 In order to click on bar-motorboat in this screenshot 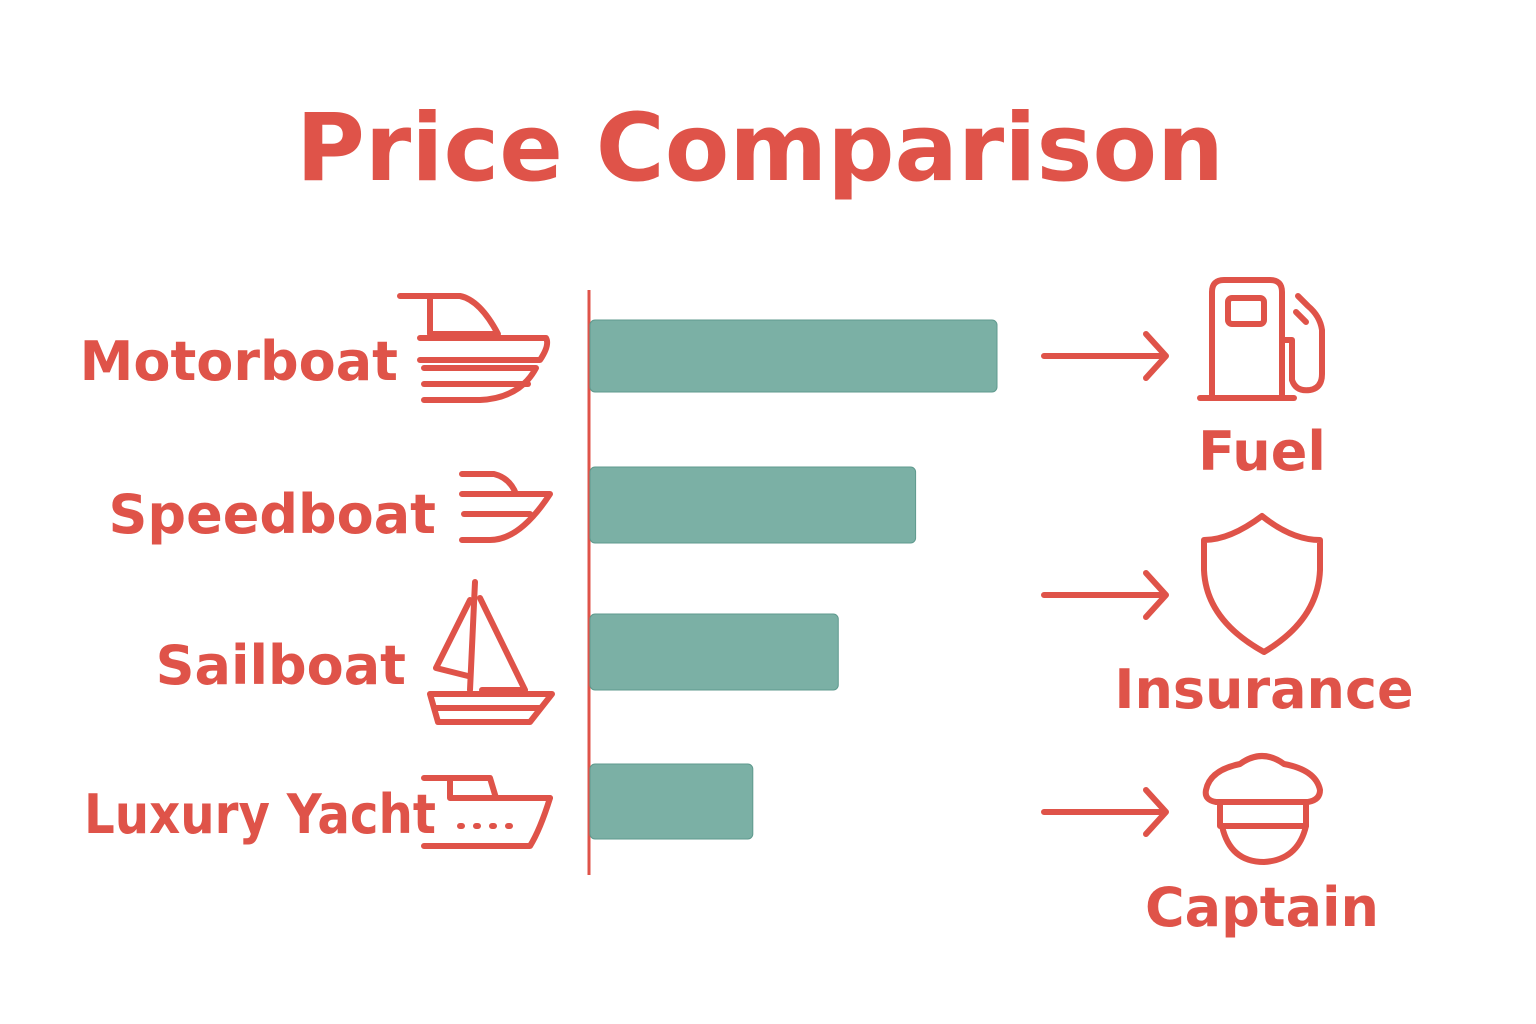, I will do `click(793, 356)`.